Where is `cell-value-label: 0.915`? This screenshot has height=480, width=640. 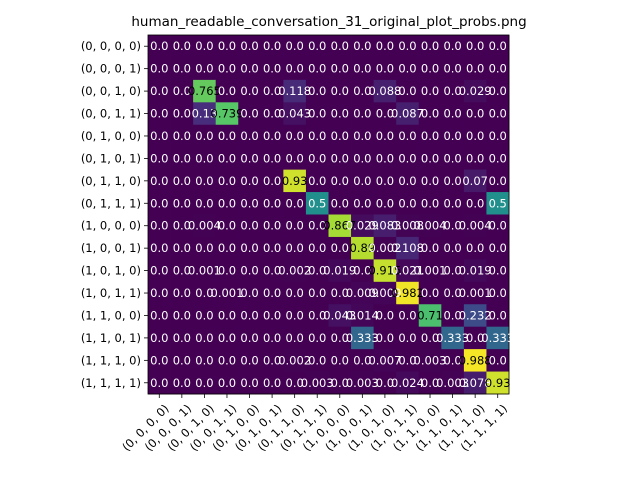 cell-value-label: 0.915 is located at coordinates (384, 271).